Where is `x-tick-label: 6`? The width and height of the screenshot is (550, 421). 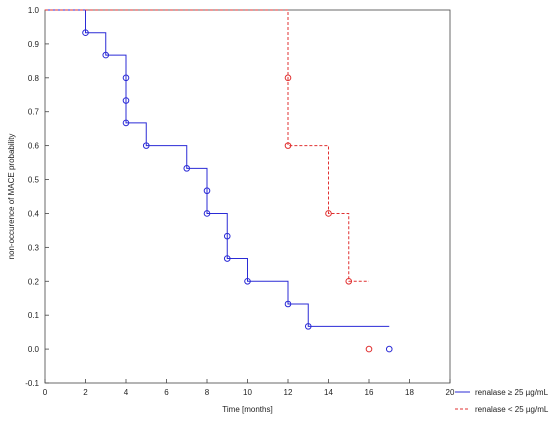 x-tick-label: 6 is located at coordinates (166, 392).